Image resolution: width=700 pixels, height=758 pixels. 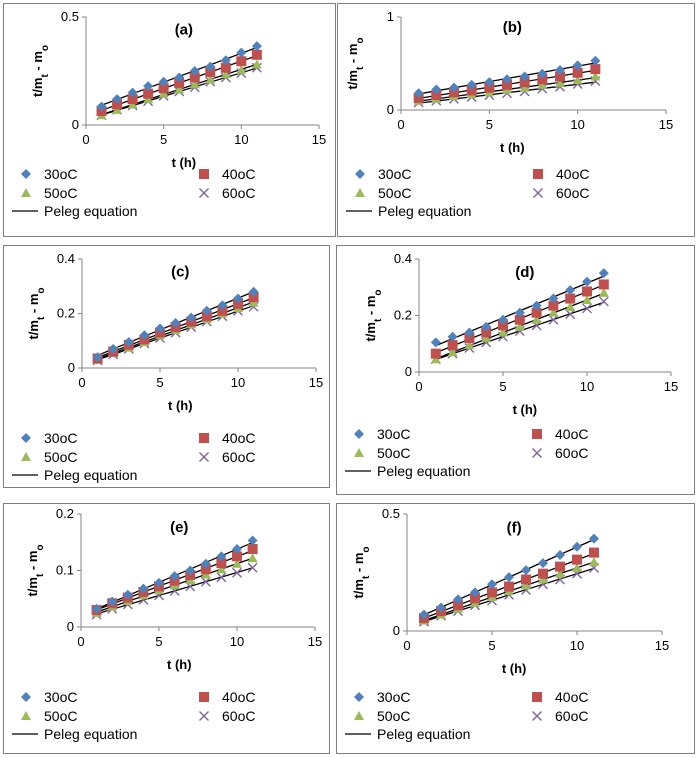 What do you see at coordinates (393, 453) in the screenshot?
I see `legend-label-s50: 50oC` at bounding box center [393, 453].